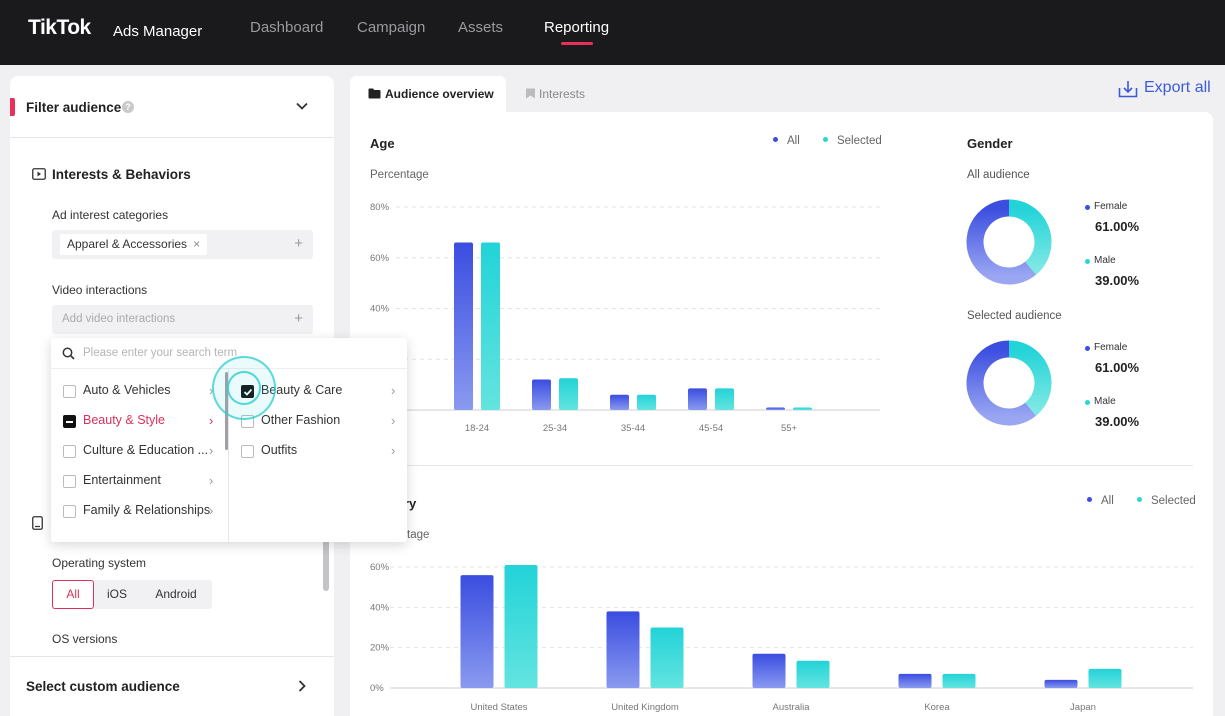 The image size is (1225, 716). What do you see at coordinates (160, 353) in the screenshot?
I see `search-placeholder: Please enter your search term` at bounding box center [160, 353].